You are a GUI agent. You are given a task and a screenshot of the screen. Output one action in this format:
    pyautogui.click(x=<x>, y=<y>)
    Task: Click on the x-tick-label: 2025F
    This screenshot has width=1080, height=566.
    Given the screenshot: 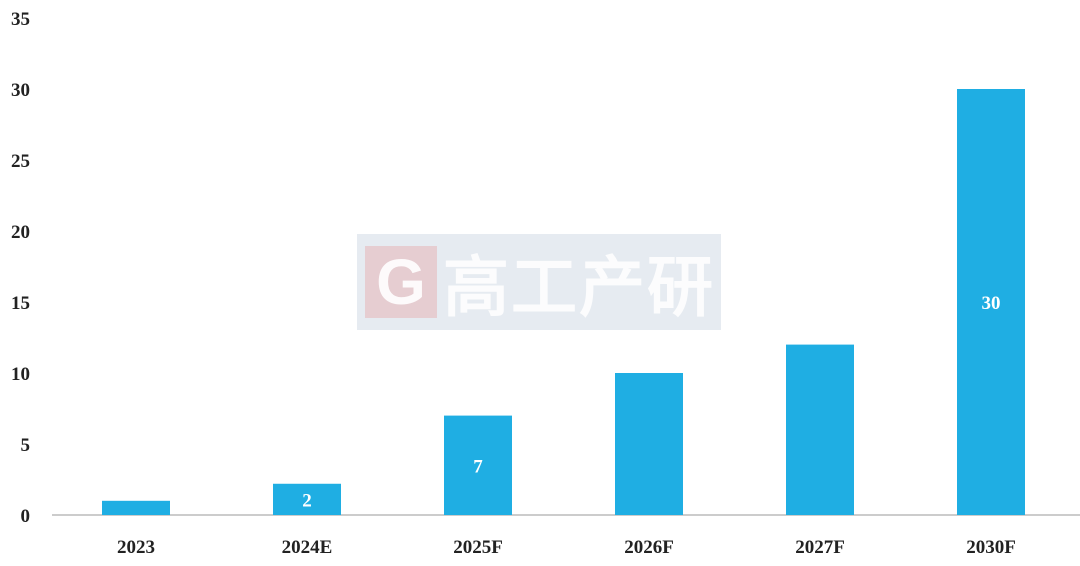 What is the action you would take?
    pyautogui.click(x=478, y=547)
    